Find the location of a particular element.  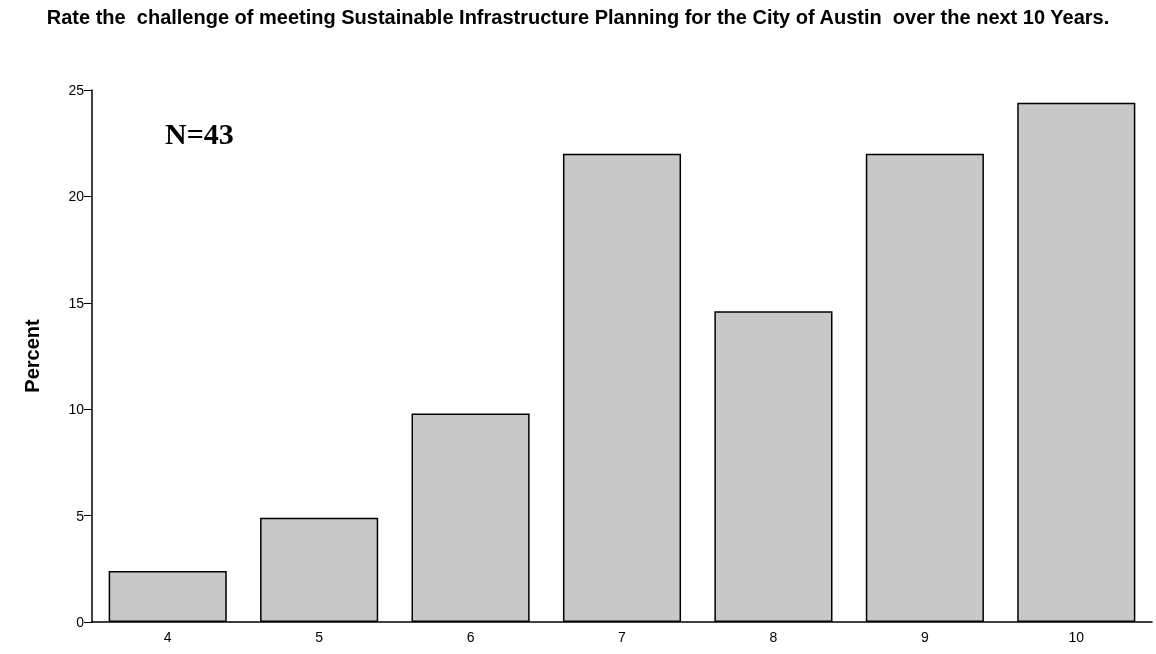

chart-title: Rate the challenge of meeting Sustainable Infrastructure Planning for the City of Austin over the next 10 Years. is located at coordinates (578, 17).